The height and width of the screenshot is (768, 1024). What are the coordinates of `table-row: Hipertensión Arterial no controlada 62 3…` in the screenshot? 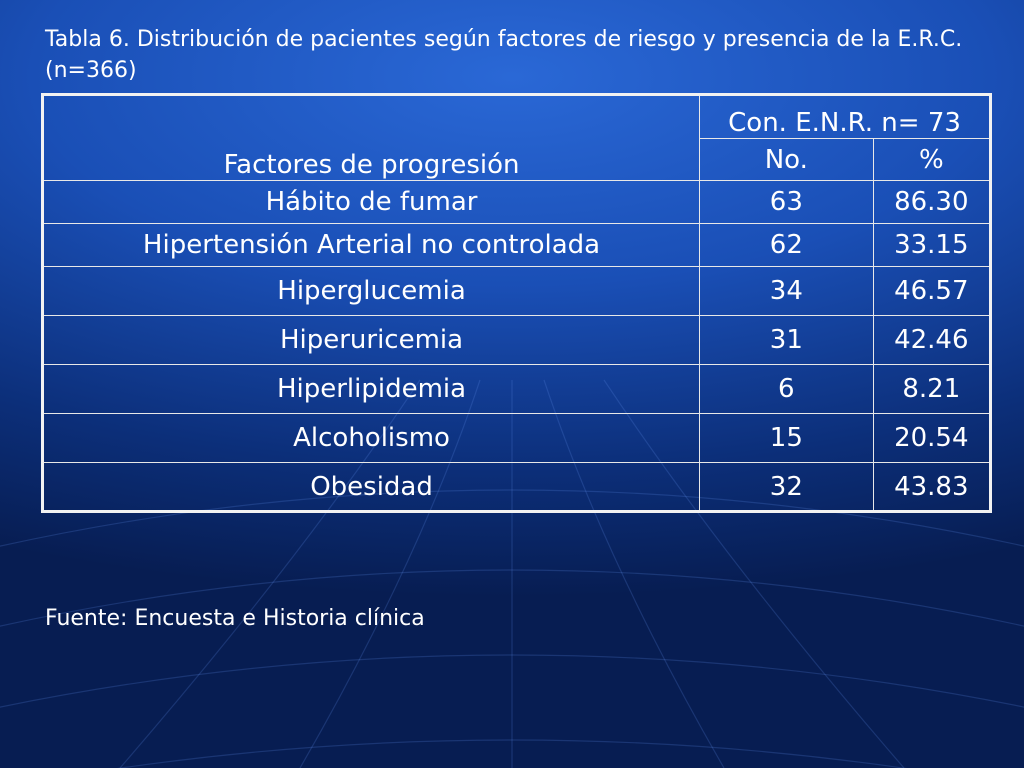 It's located at (516, 245).